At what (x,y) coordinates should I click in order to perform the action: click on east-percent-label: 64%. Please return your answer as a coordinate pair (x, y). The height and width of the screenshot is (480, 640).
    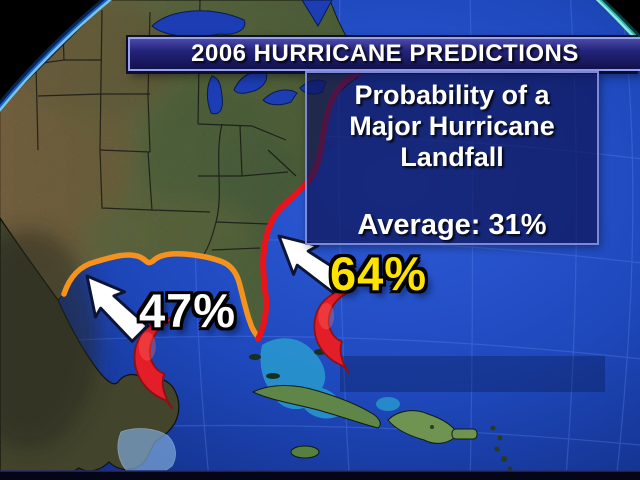
    Looking at the image, I should click on (379, 273).